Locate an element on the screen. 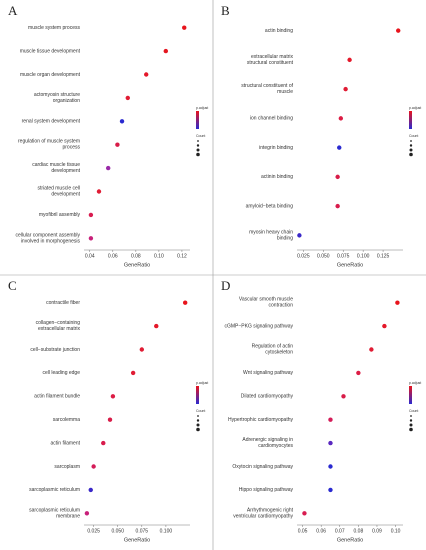 This screenshot has height=550, width=426. y-tick-label: contractile fiber is located at coordinates (63, 303).